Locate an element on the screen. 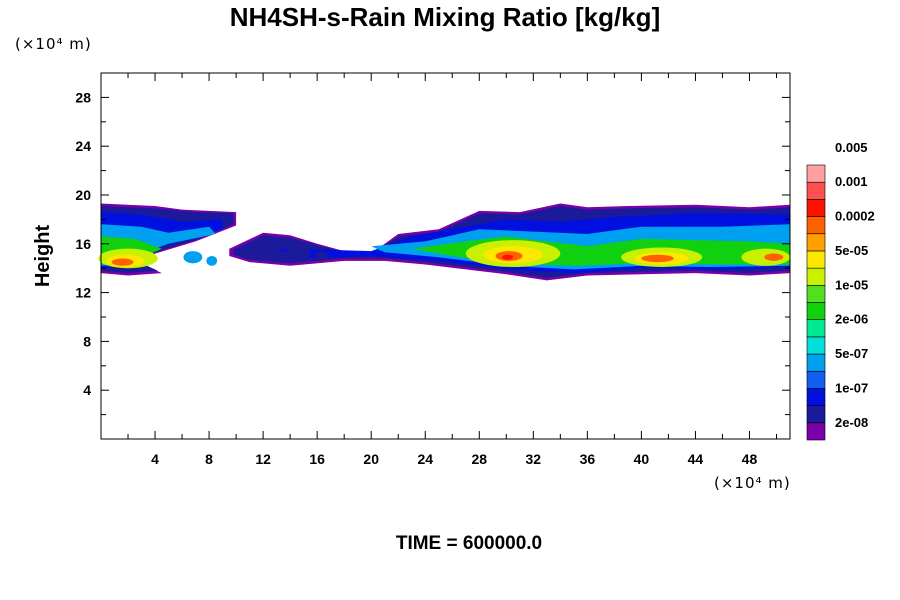 The height and width of the screenshot is (600, 900). x-tick-label: 44 is located at coordinates (696, 459).